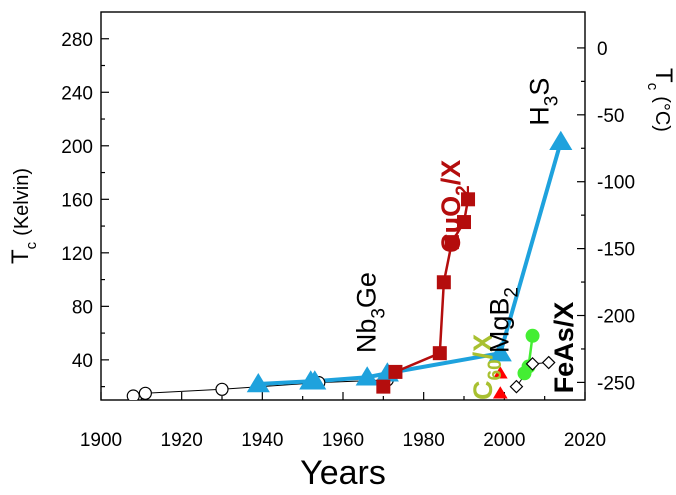  I want to click on x-tick-label: 1940, so click(262, 440).